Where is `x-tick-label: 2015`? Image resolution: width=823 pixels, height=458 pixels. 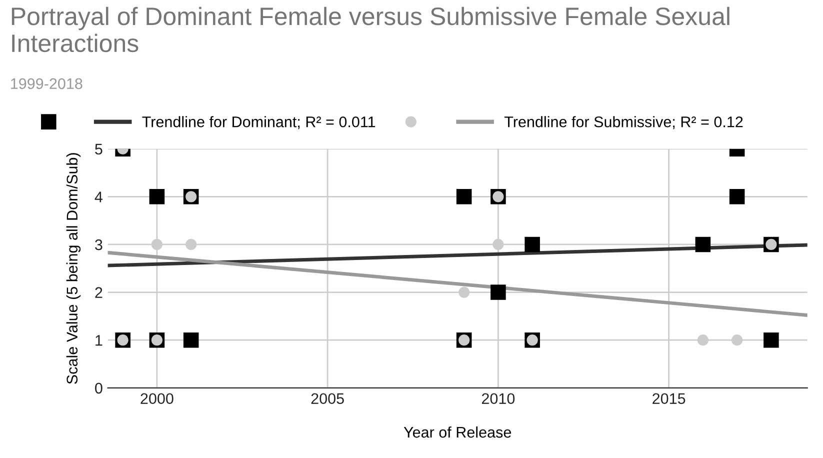 x-tick-label: 2015 is located at coordinates (669, 398).